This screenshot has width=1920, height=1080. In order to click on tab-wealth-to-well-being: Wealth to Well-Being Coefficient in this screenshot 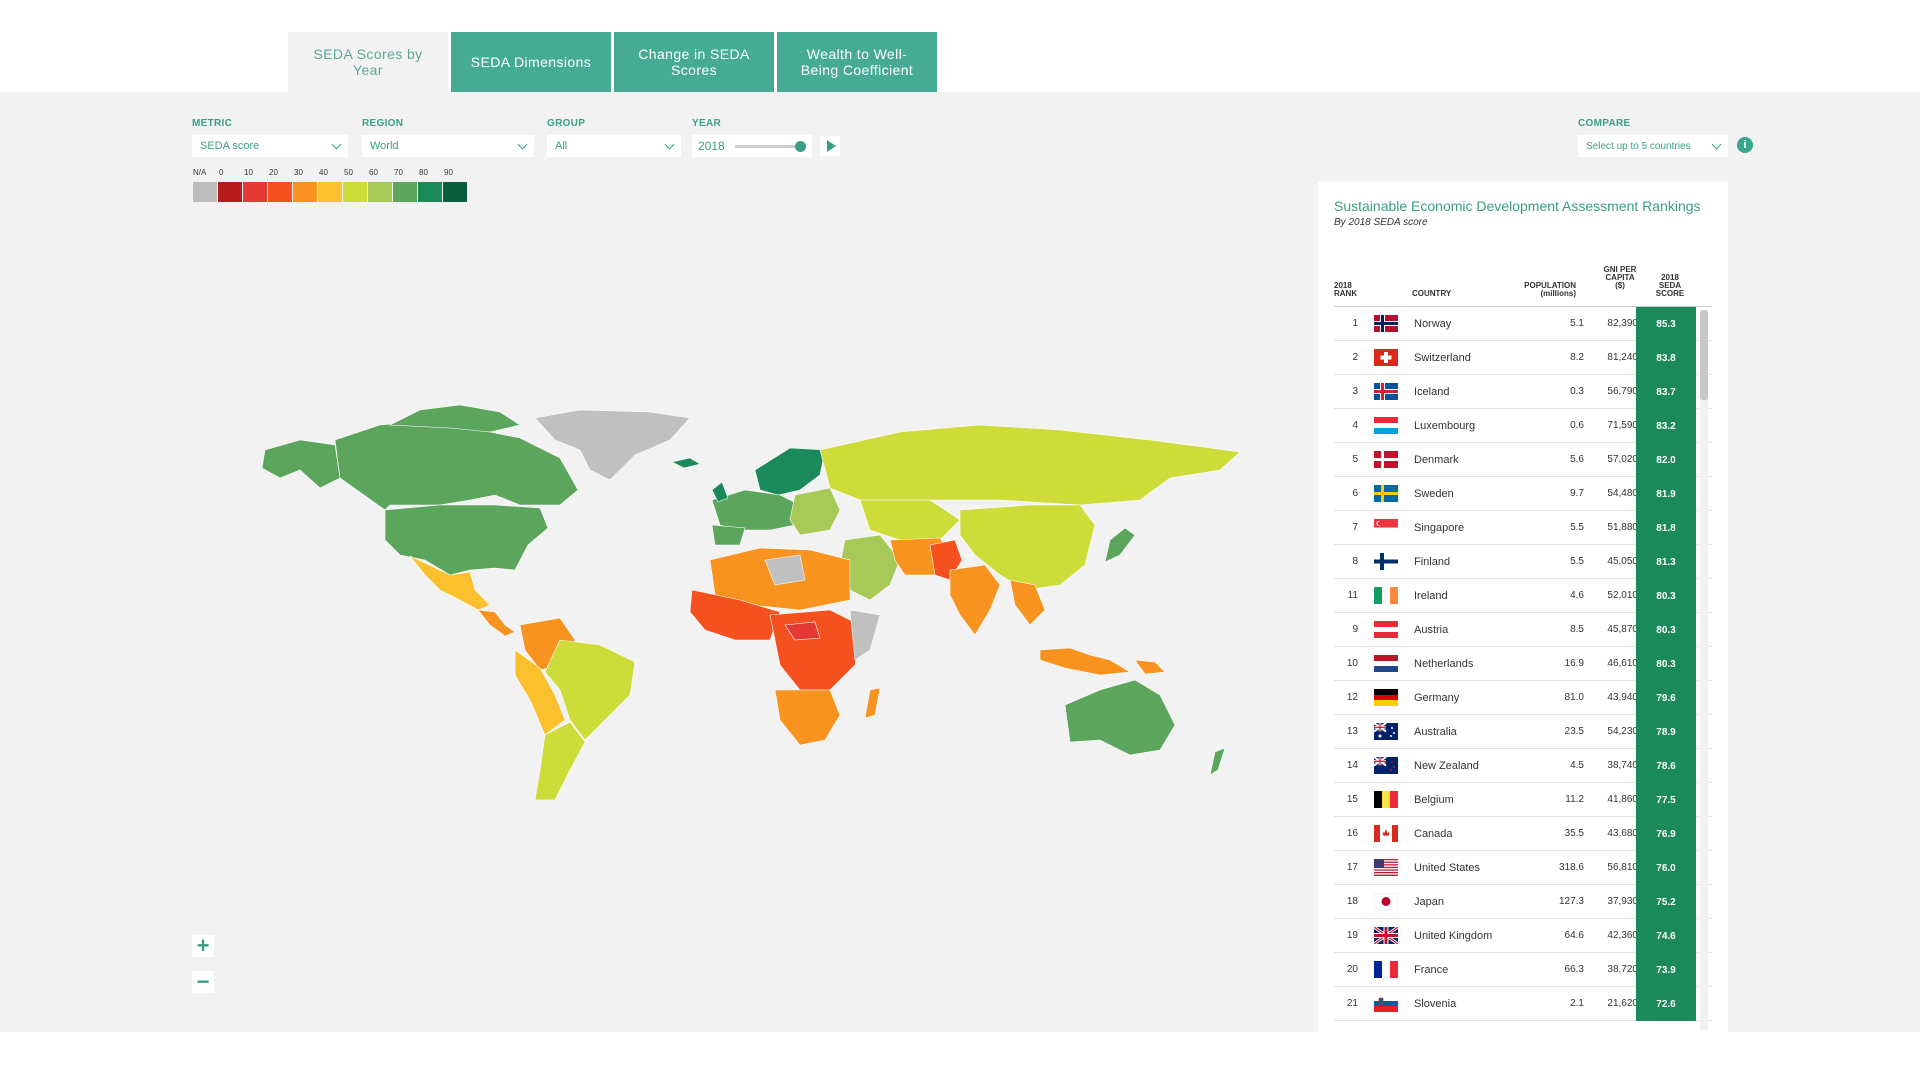, I will do `click(857, 62)`.